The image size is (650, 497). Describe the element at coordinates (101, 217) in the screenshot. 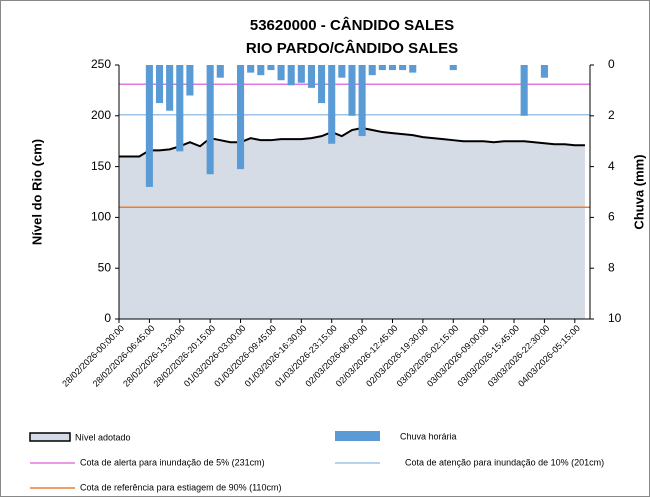

I see `y-tick-label: 100` at that location.